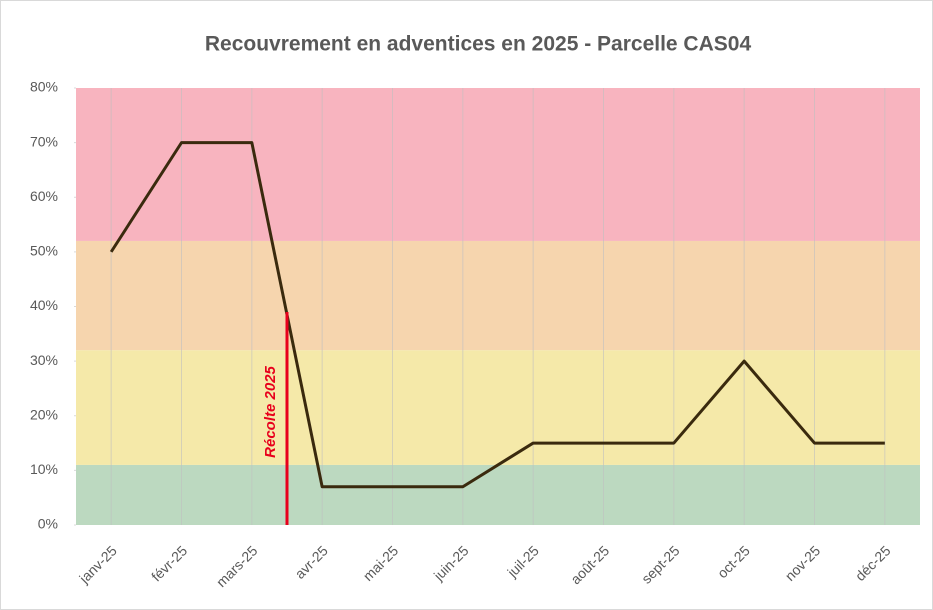 Image resolution: width=933 pixels, height=610 pixels. I want to click on y-tick-label: 30%, so click(44, 360).